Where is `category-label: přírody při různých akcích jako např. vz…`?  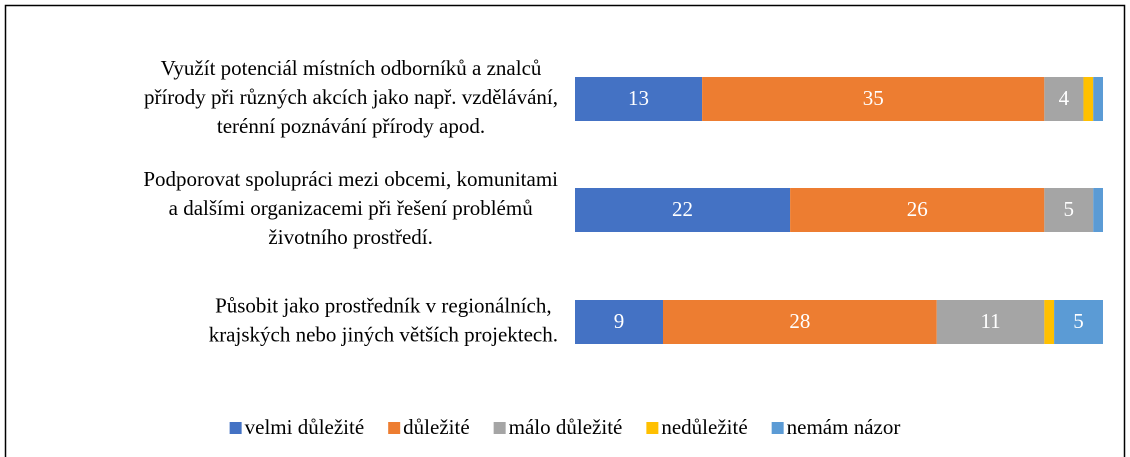
category-label: přírody při různých akcích jako např. vz… is located at coordinates (351, 97).